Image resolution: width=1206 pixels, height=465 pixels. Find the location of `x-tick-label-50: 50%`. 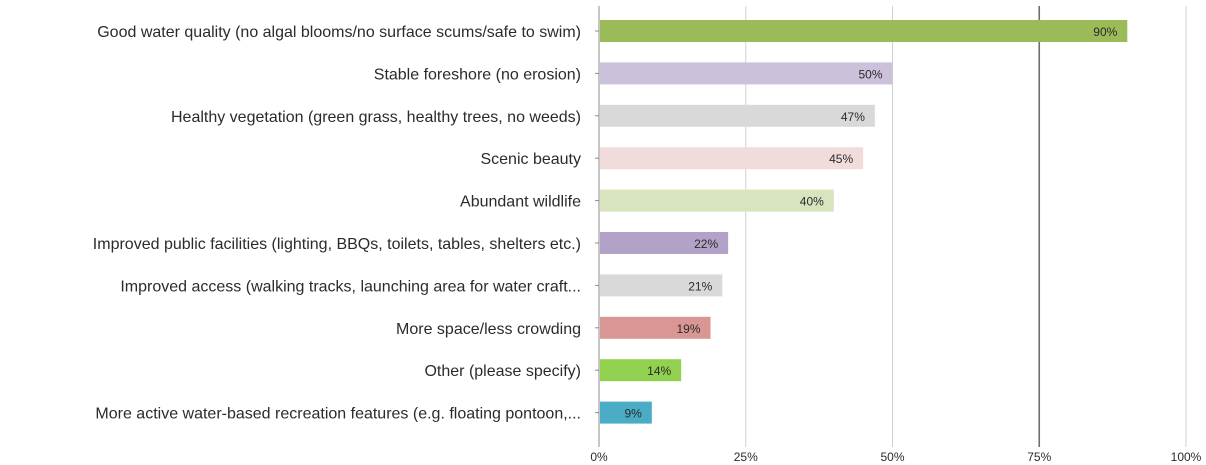

x-tick-label-50: 50% is located at coordinates (892, 457).